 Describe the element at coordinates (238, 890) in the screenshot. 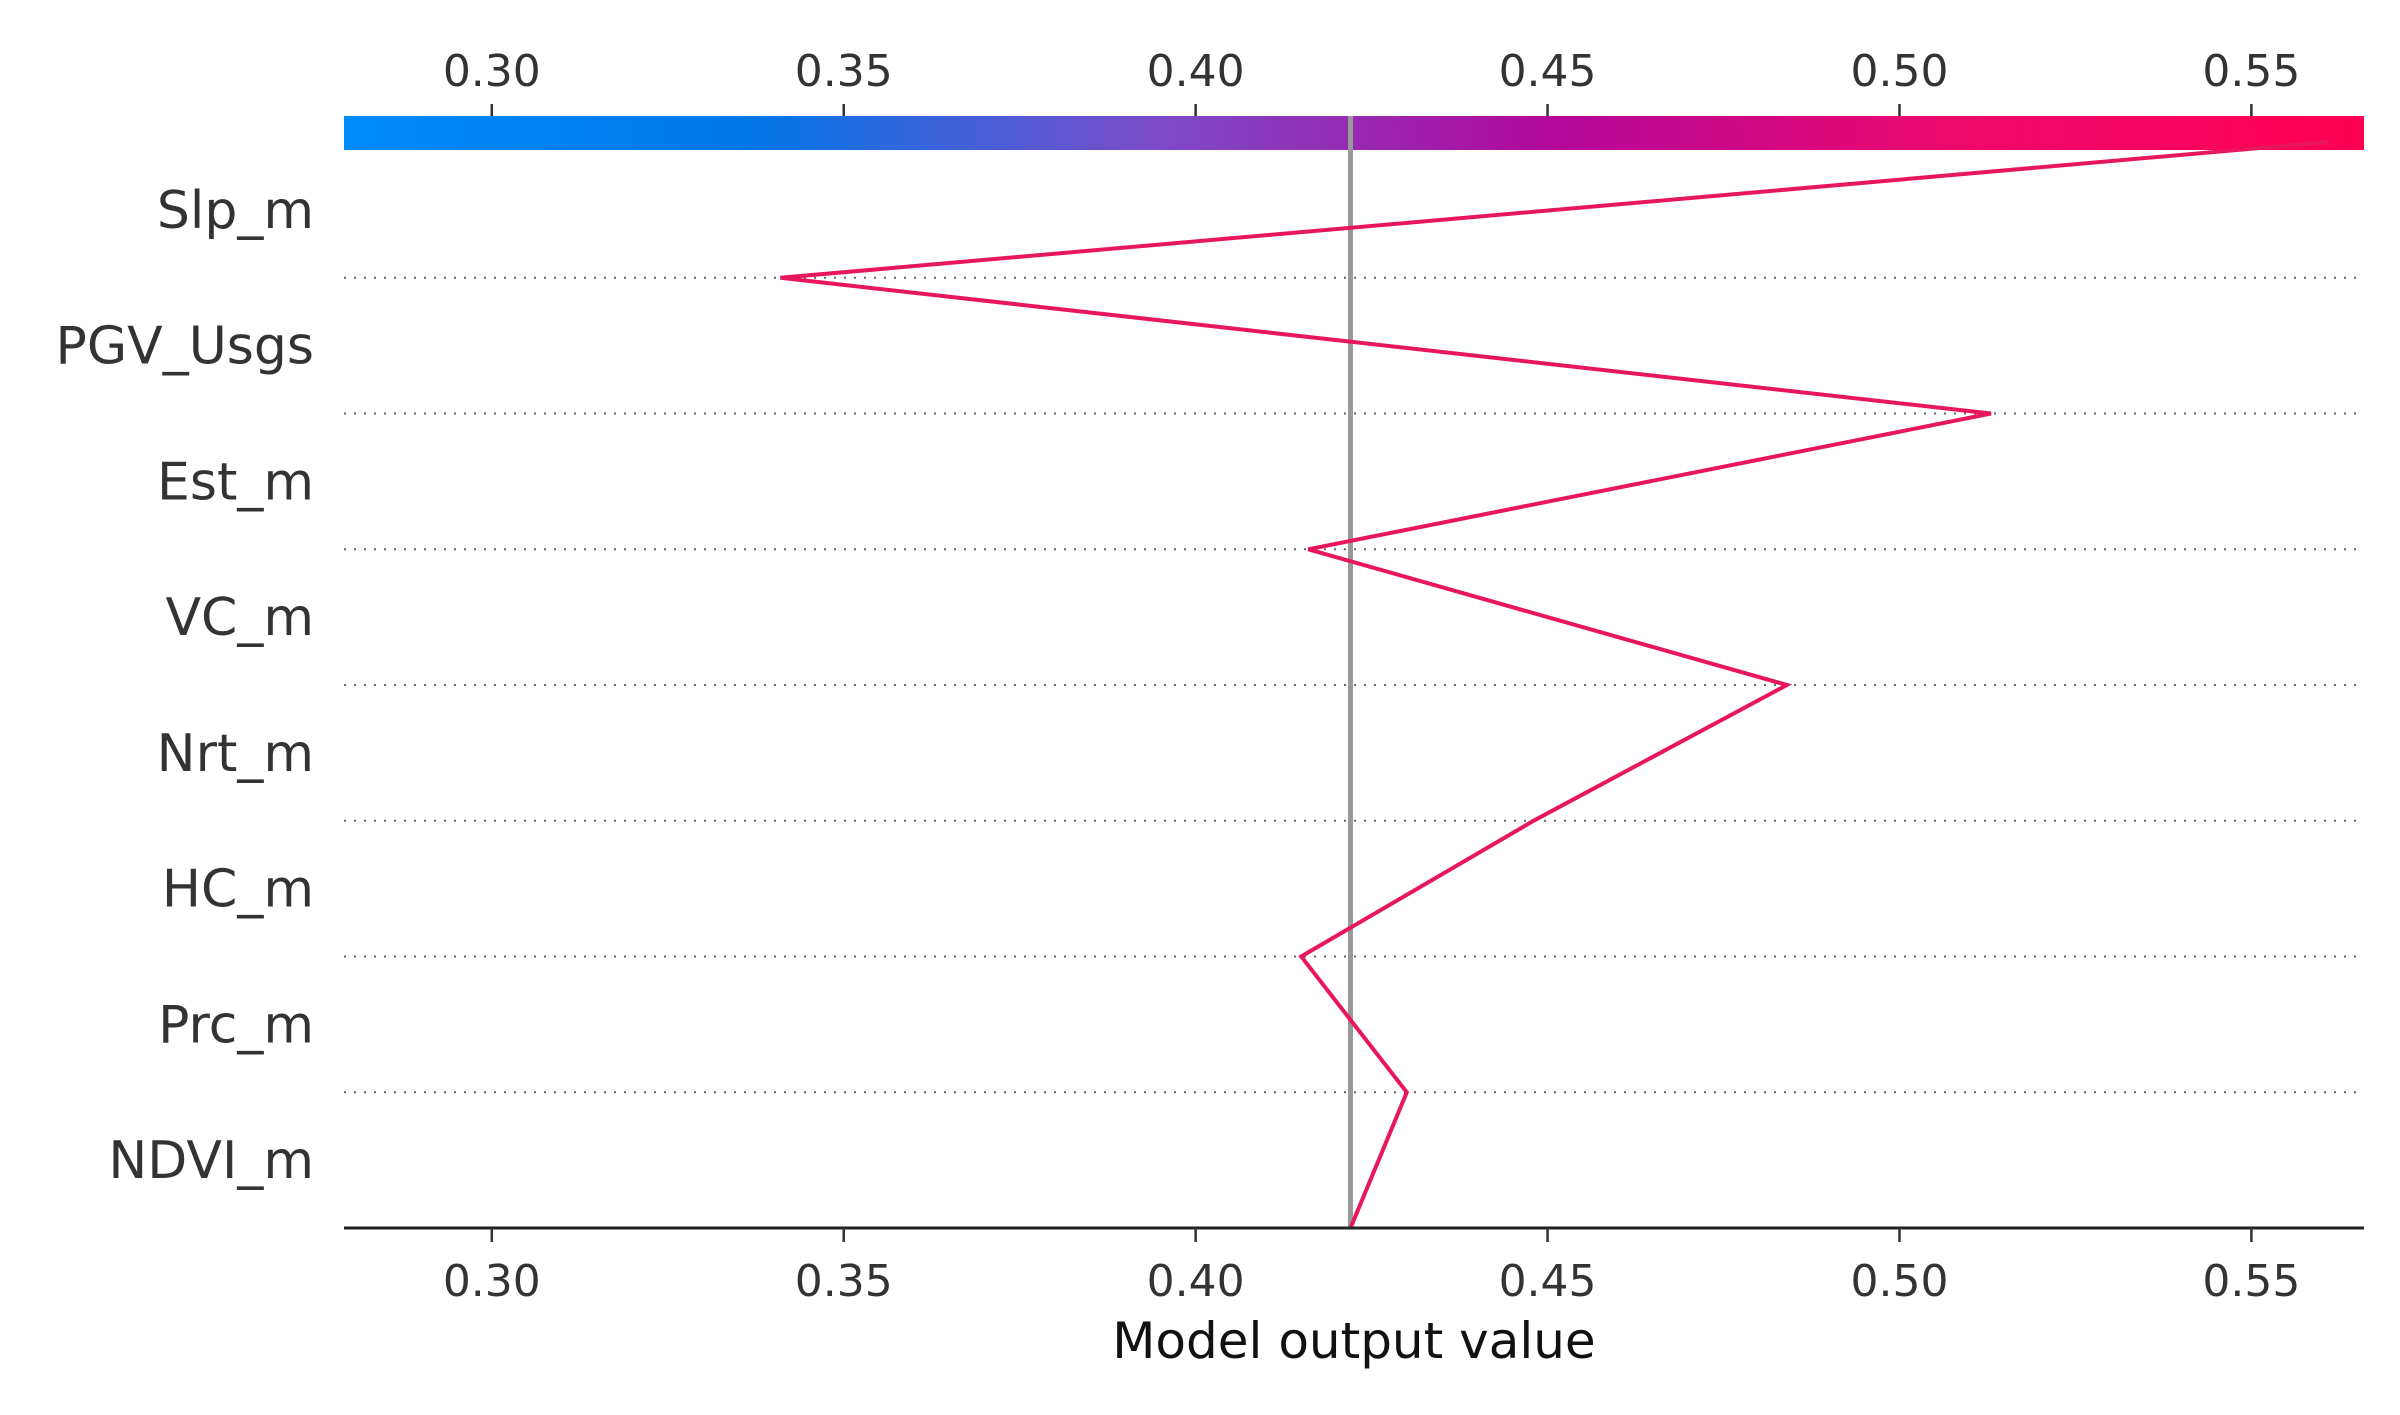

I see `feature-label: HC_m` at that location.